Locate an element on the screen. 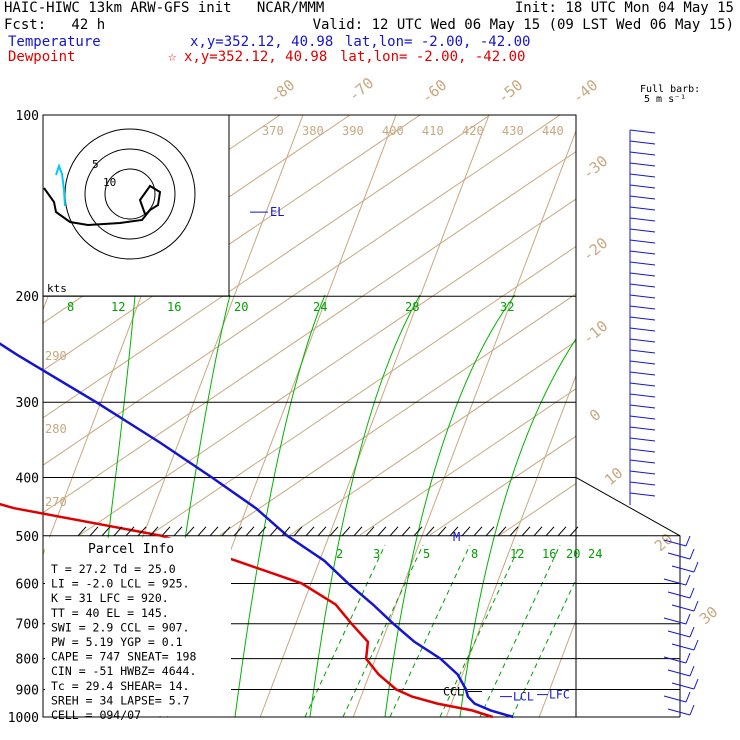 The image size is (740, 740). mixing-ratio-label: 16 is located at coordinates (549, 554).